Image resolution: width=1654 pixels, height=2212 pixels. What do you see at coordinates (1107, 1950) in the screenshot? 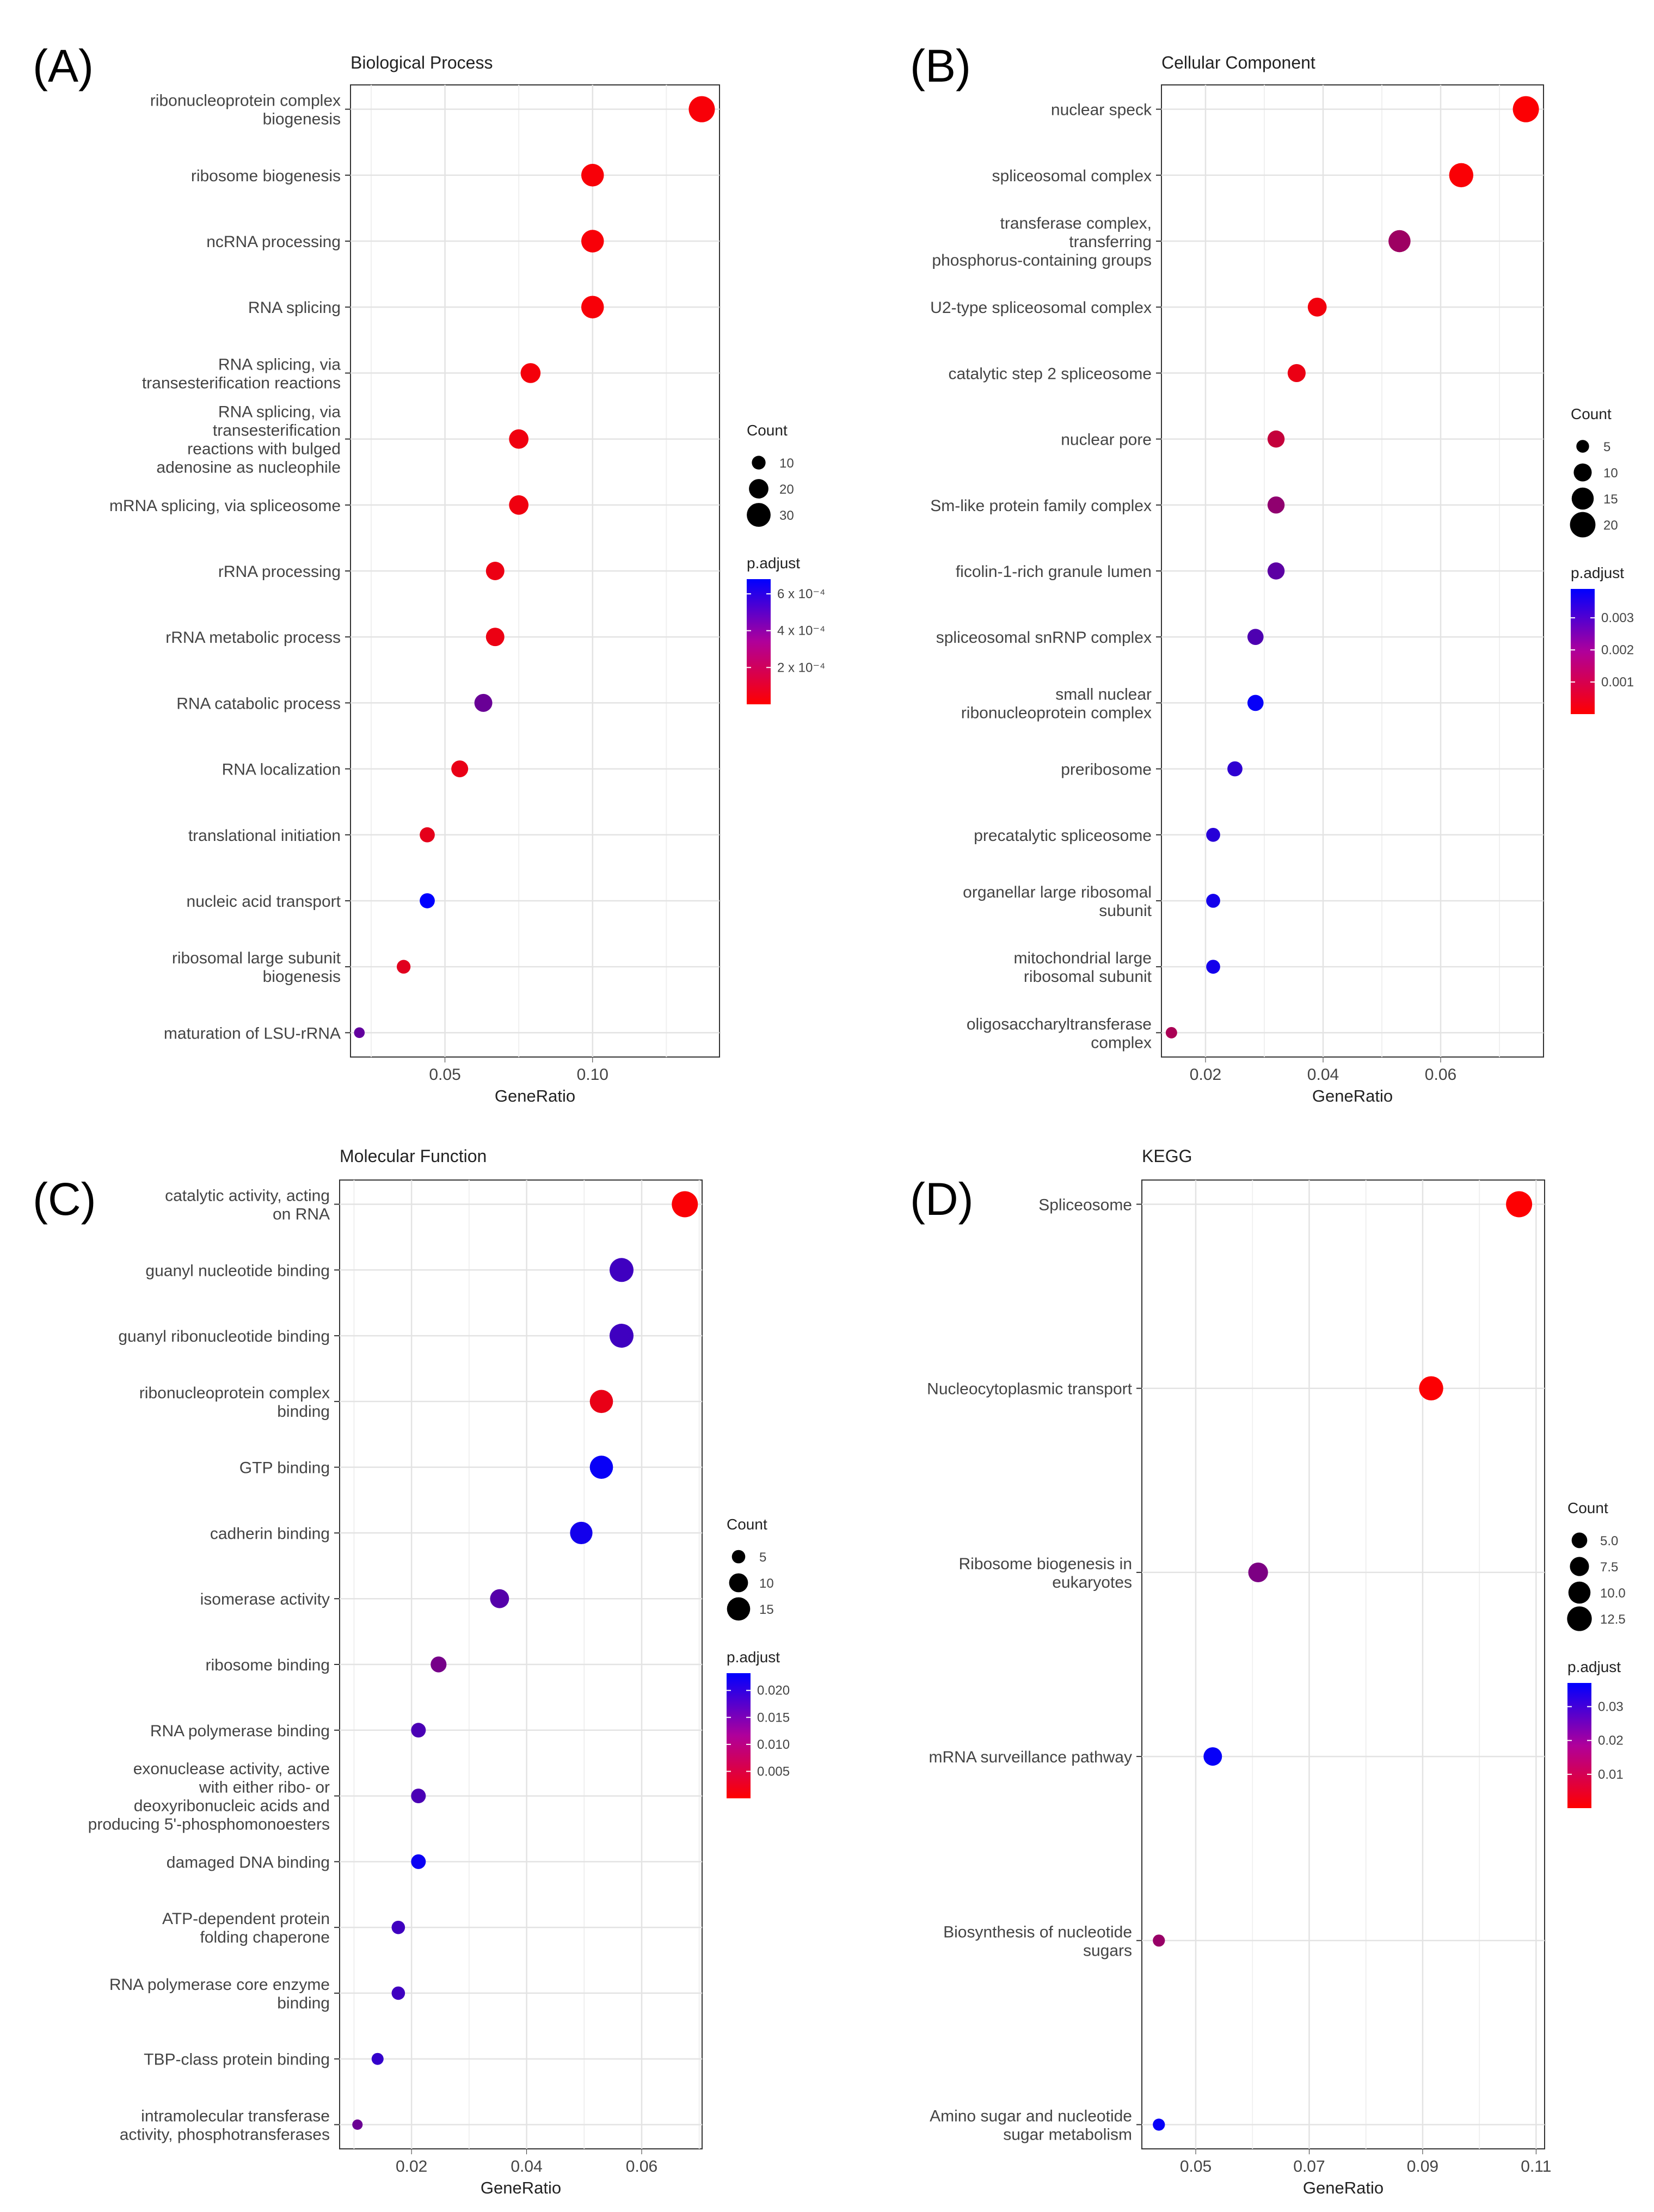
I see `term-label-line: sugars` at bounding box center [1107, 1950].